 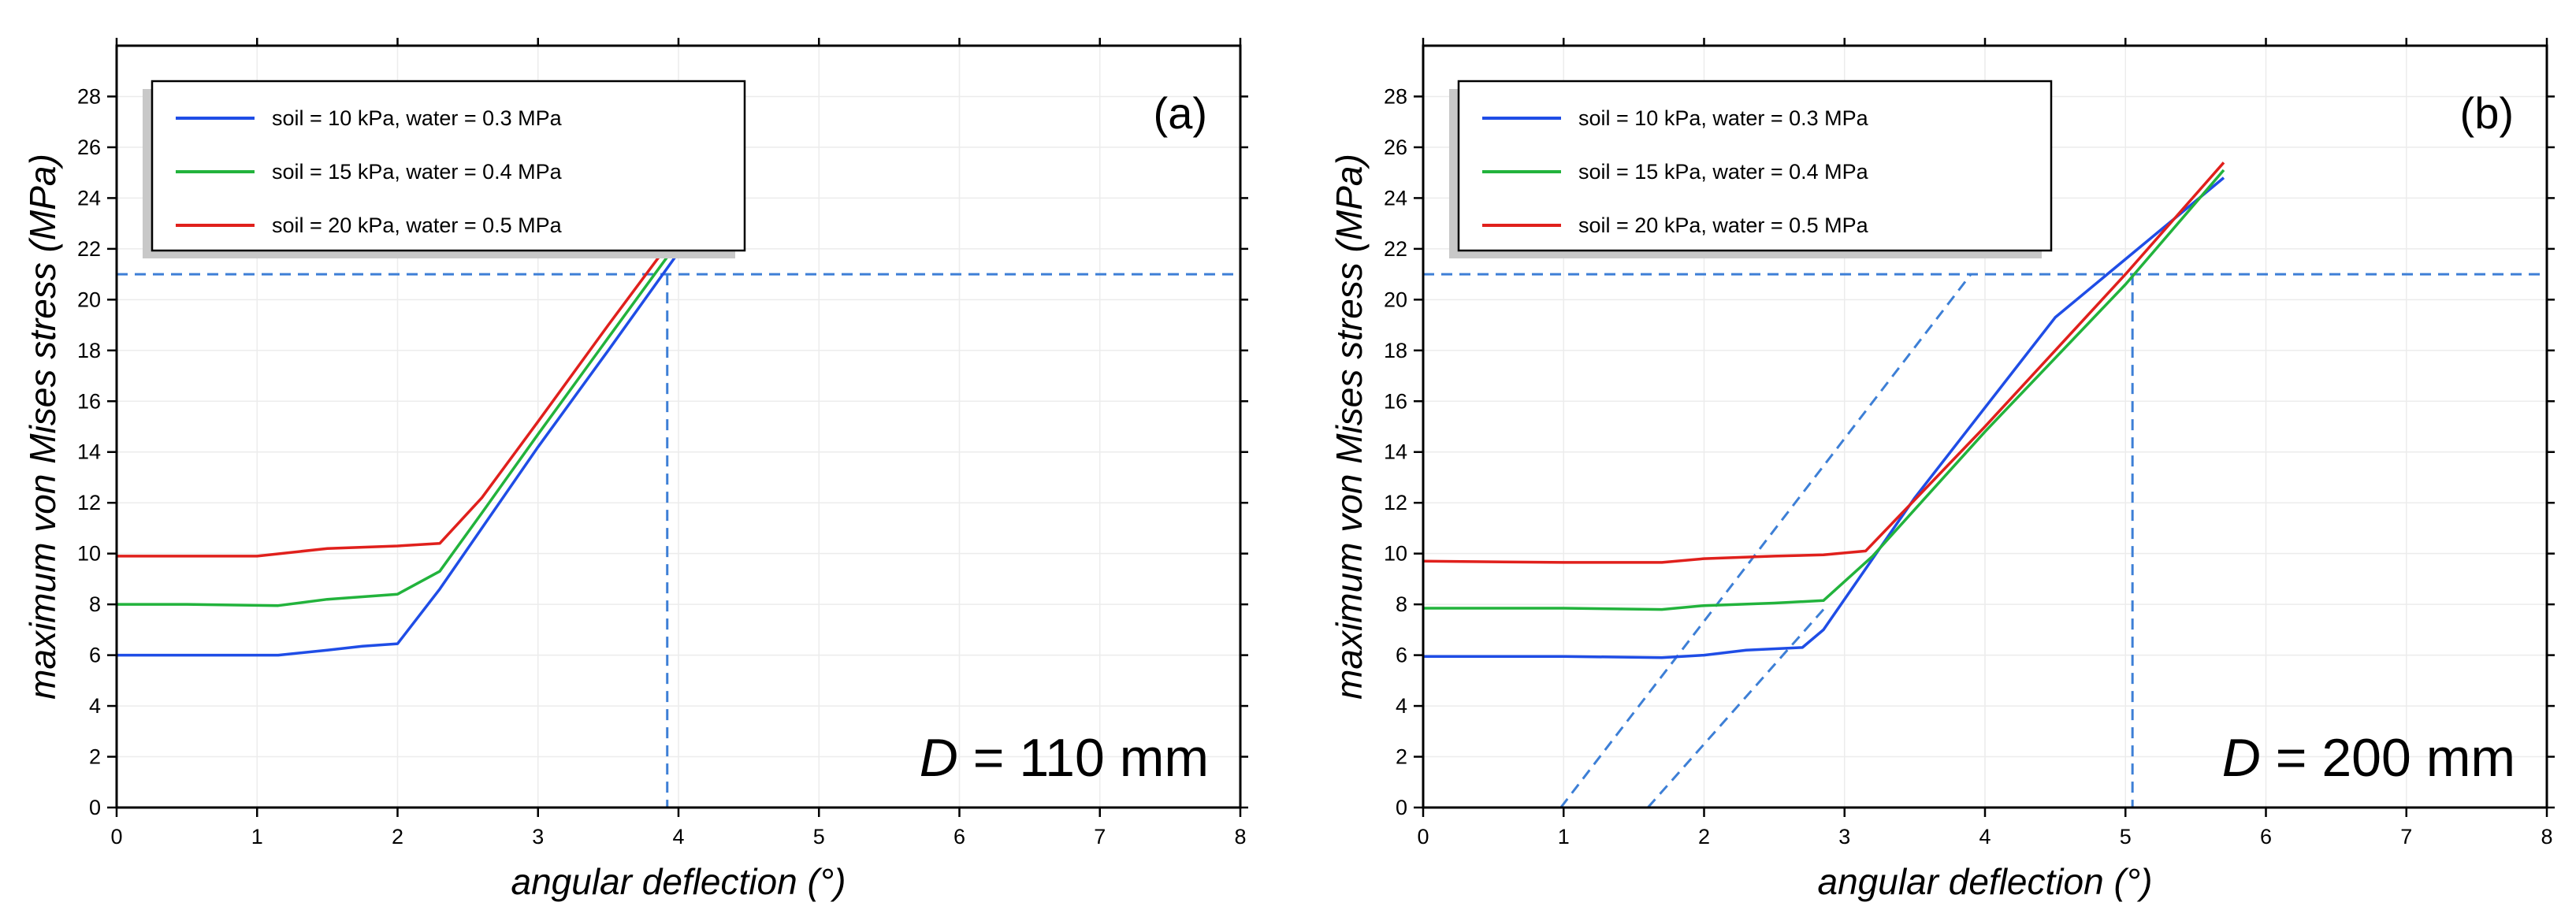 I want to click on series-lines, so click(x=412, y=424).